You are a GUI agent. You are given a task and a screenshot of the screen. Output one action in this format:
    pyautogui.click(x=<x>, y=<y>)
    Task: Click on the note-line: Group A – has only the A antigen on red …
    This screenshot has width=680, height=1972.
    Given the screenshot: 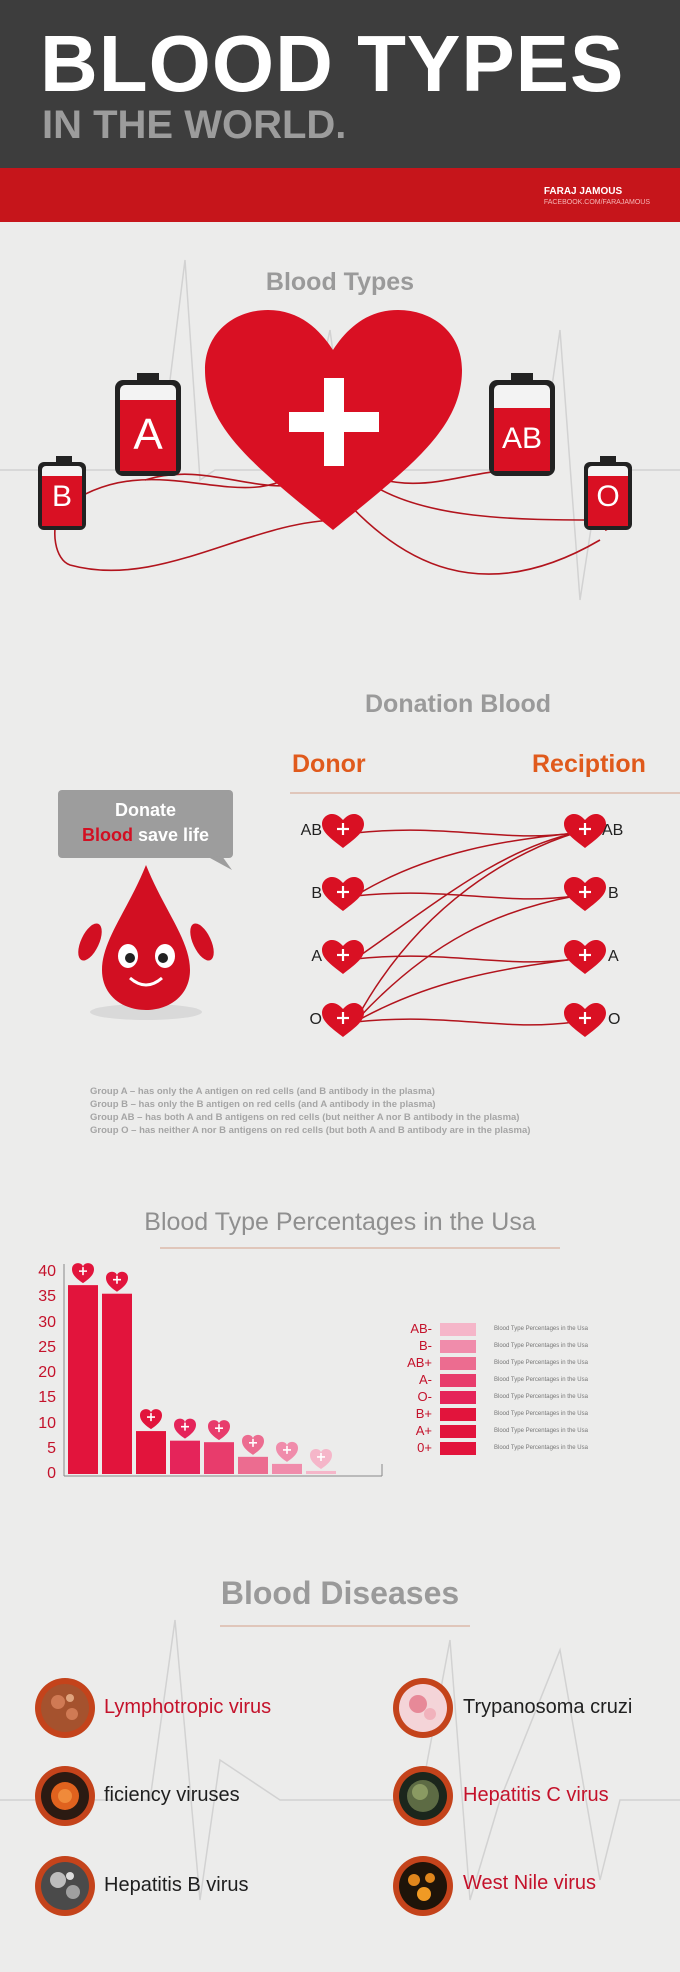 What is the action you would take?
    pyautogui.click(x=262, y=1091)
    